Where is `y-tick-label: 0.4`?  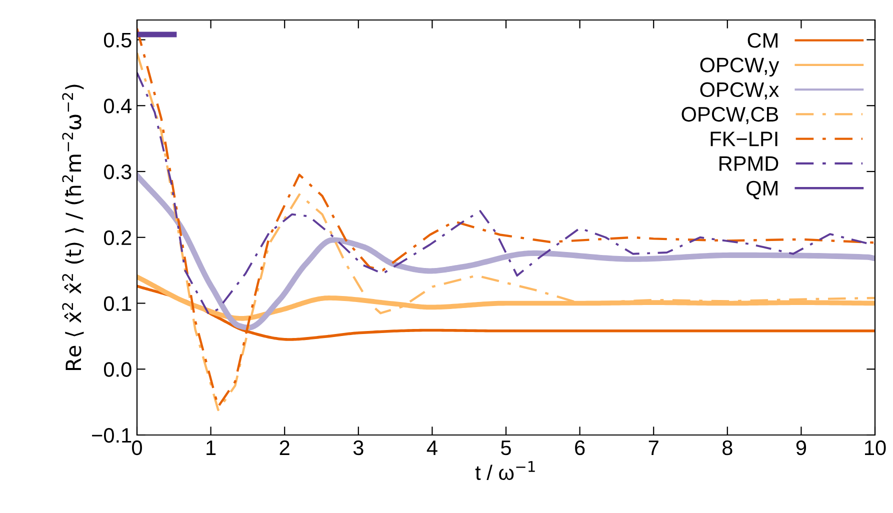 y-tick-label: 0.4 is located at coordinates (118, 106).